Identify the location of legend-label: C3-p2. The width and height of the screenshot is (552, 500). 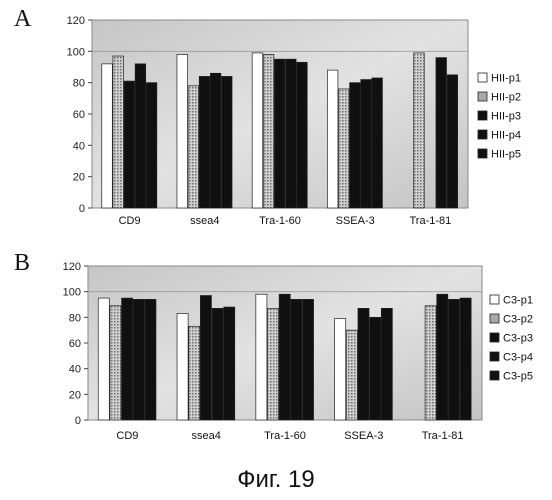
(518, 320).